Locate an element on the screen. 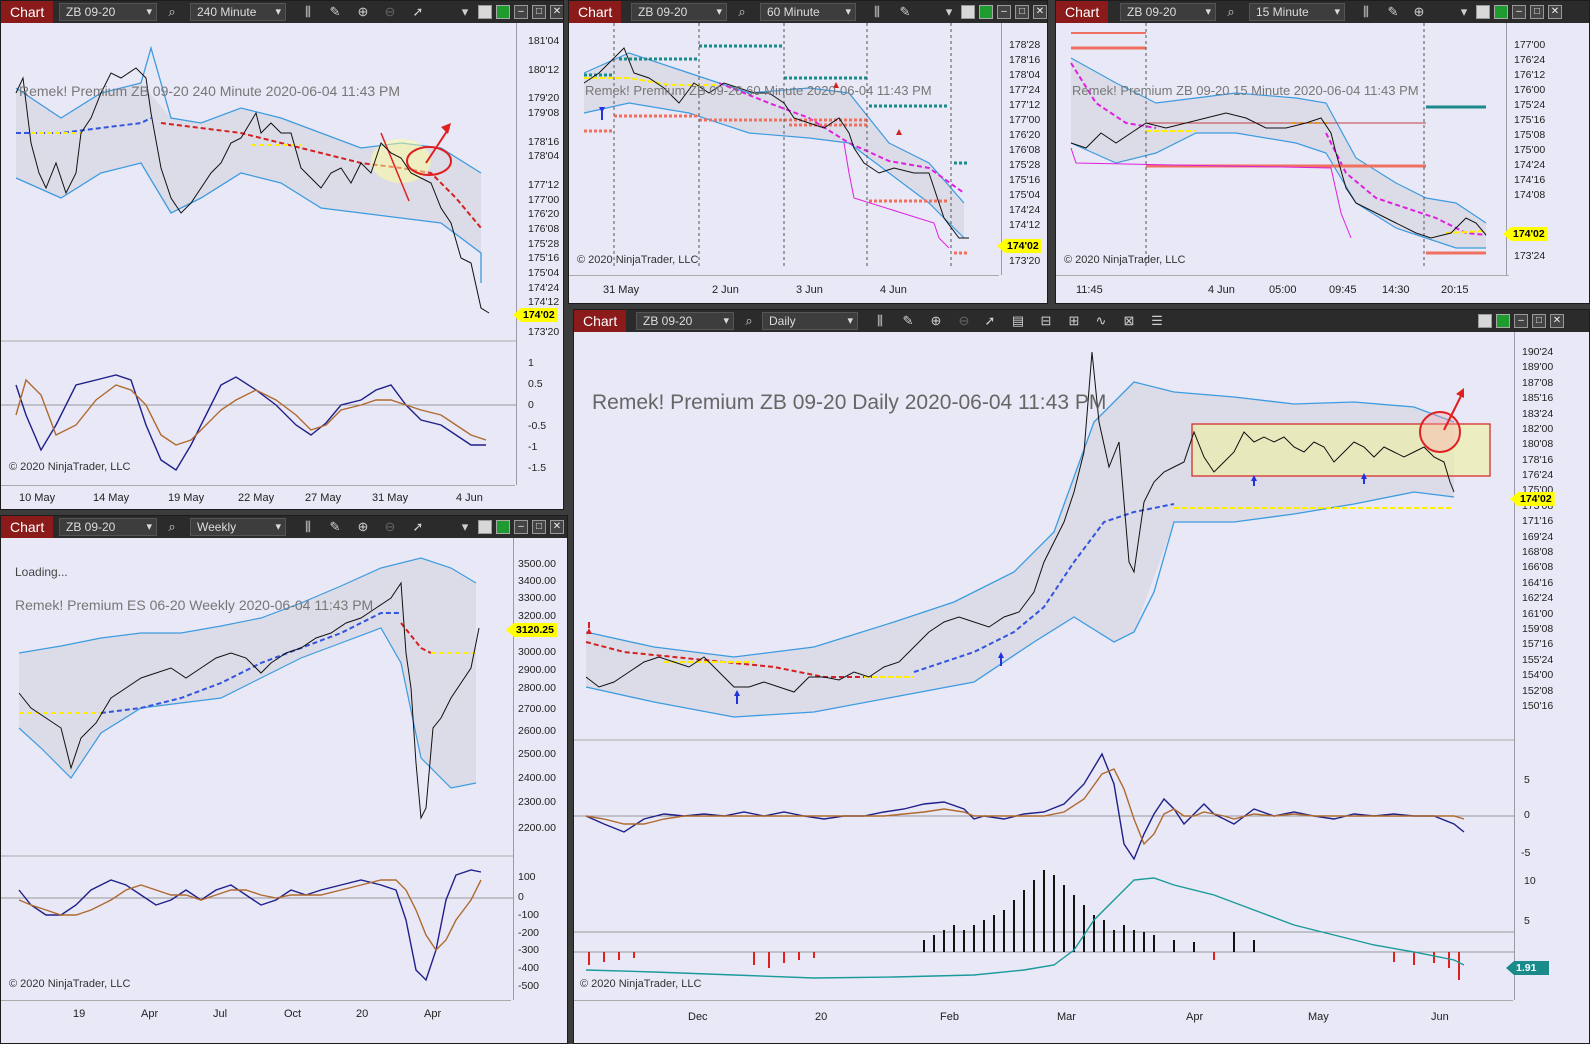 Image resolution: width=1590 pixels, height=1044 pixels. date-label: 2 Jun is located at coordinates (725, 290).